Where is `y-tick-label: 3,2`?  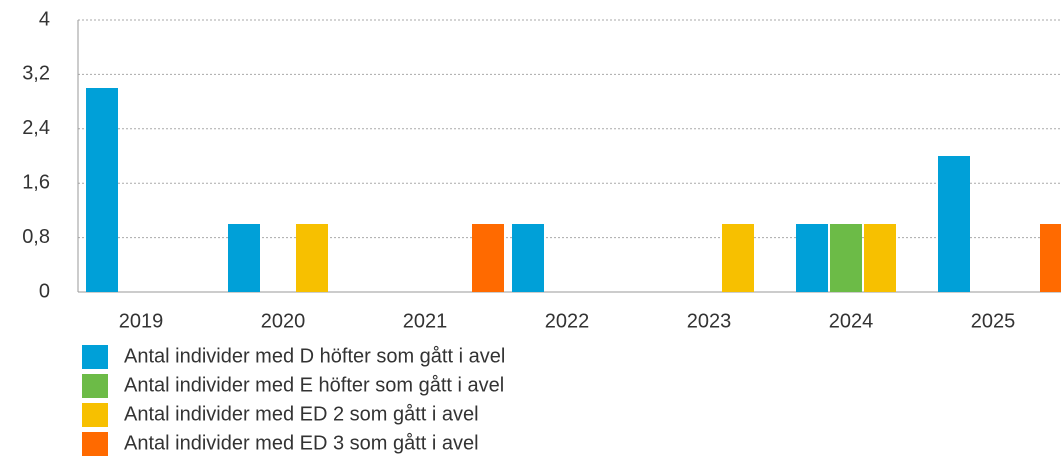
y-tick-label: 3,2 is located at coordinates (36, 74).